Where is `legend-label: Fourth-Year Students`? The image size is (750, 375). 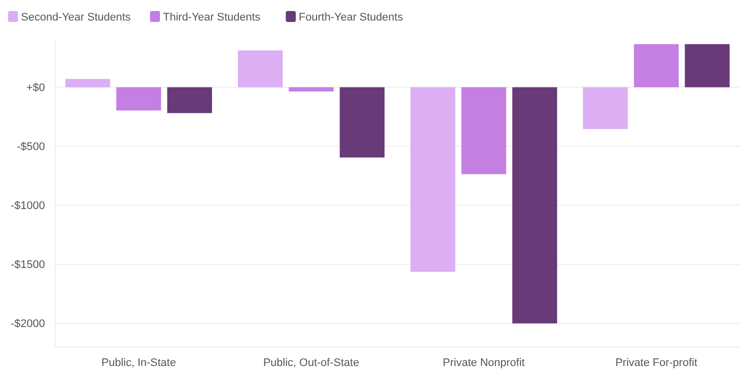
legend-label: Fourth-Year Students is located at coordinates (351, 17).